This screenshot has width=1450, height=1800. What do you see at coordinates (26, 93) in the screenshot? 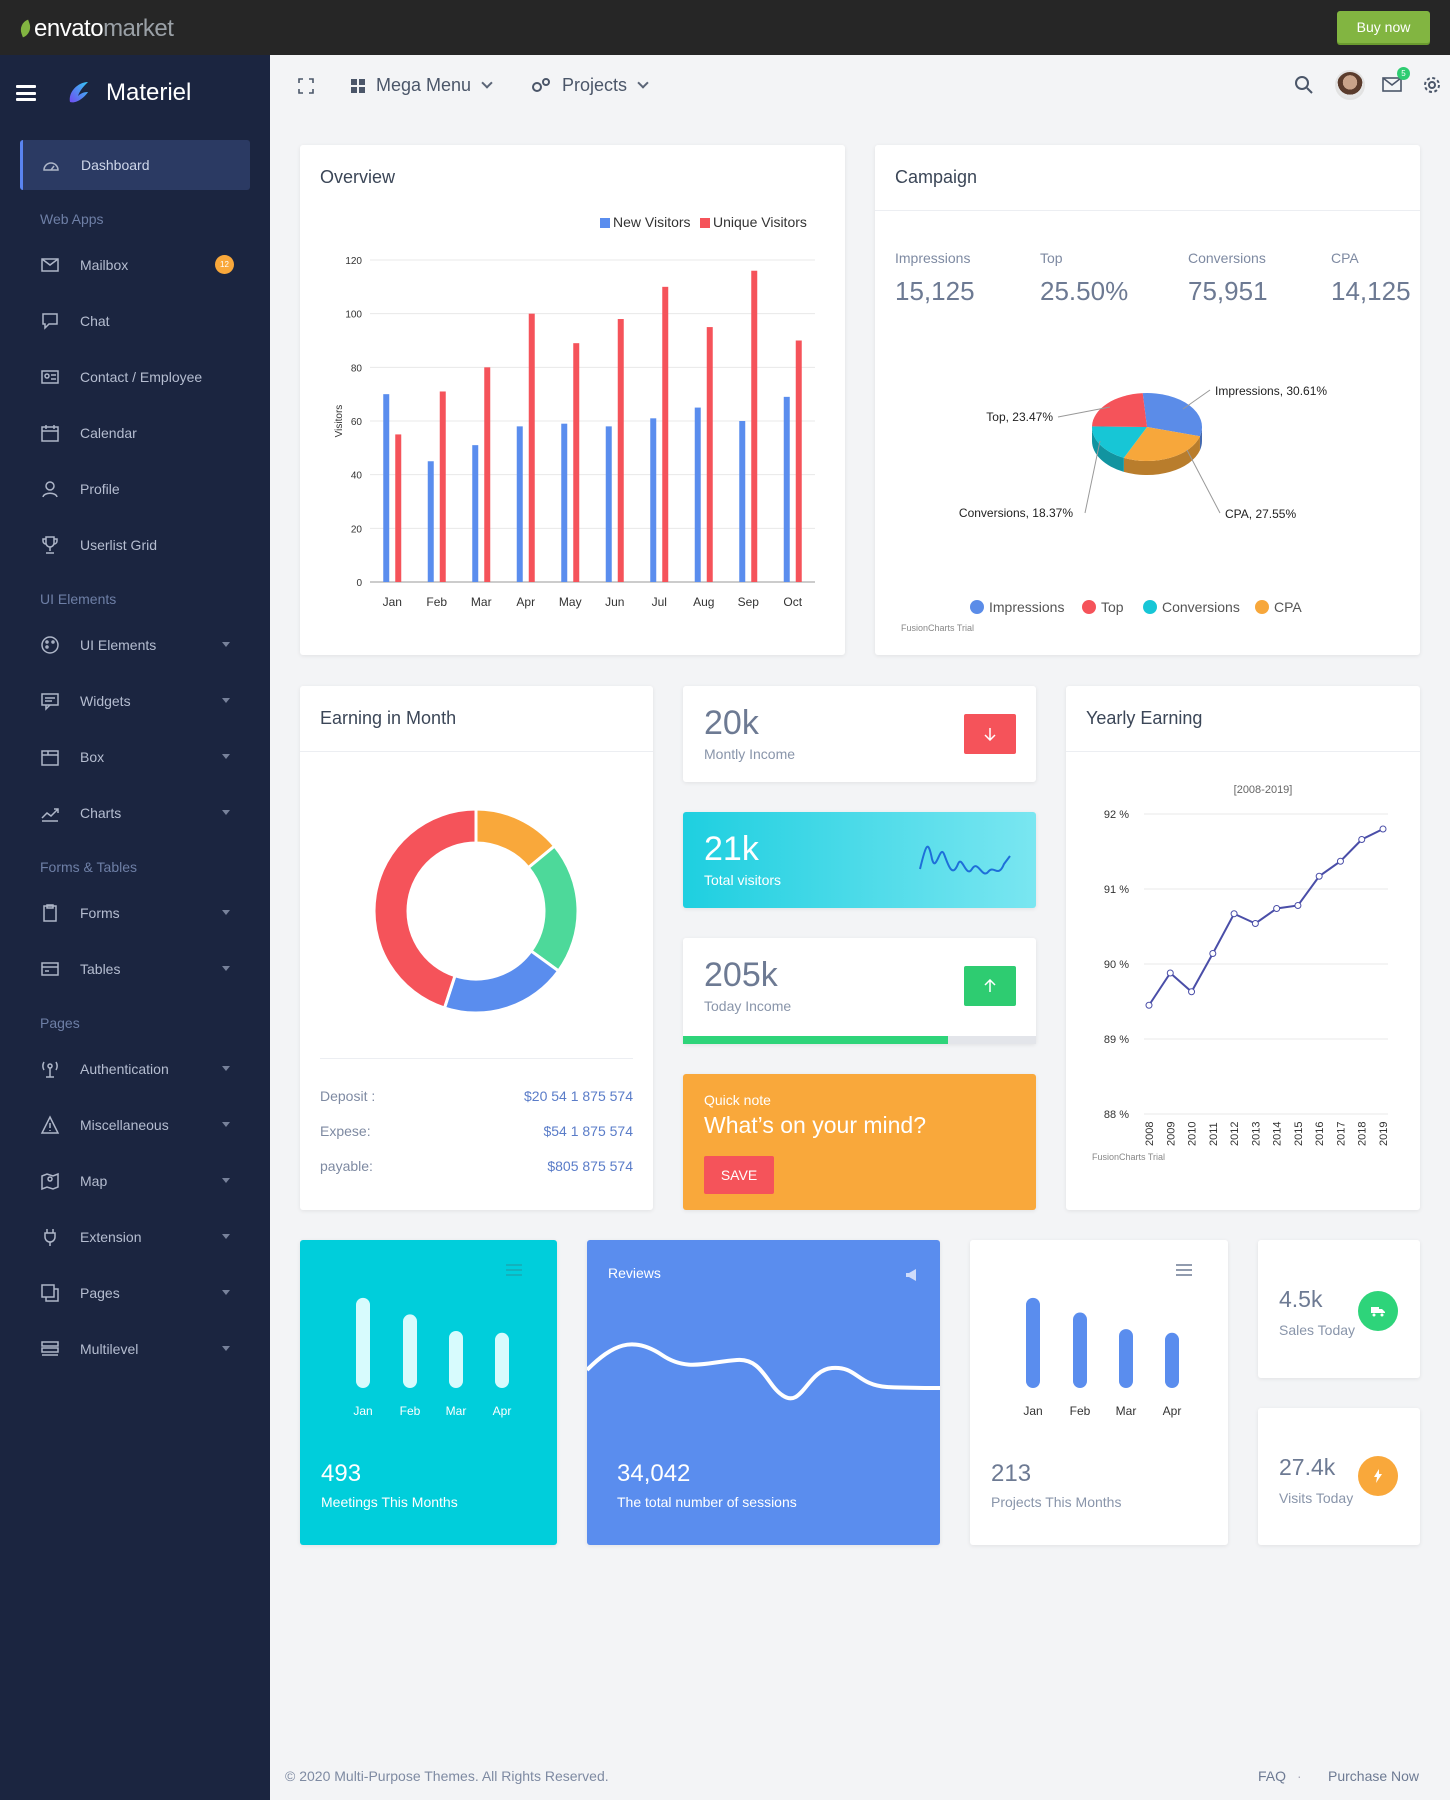
I see `hamburger-menu-icon` at bounding box center [26, 93].